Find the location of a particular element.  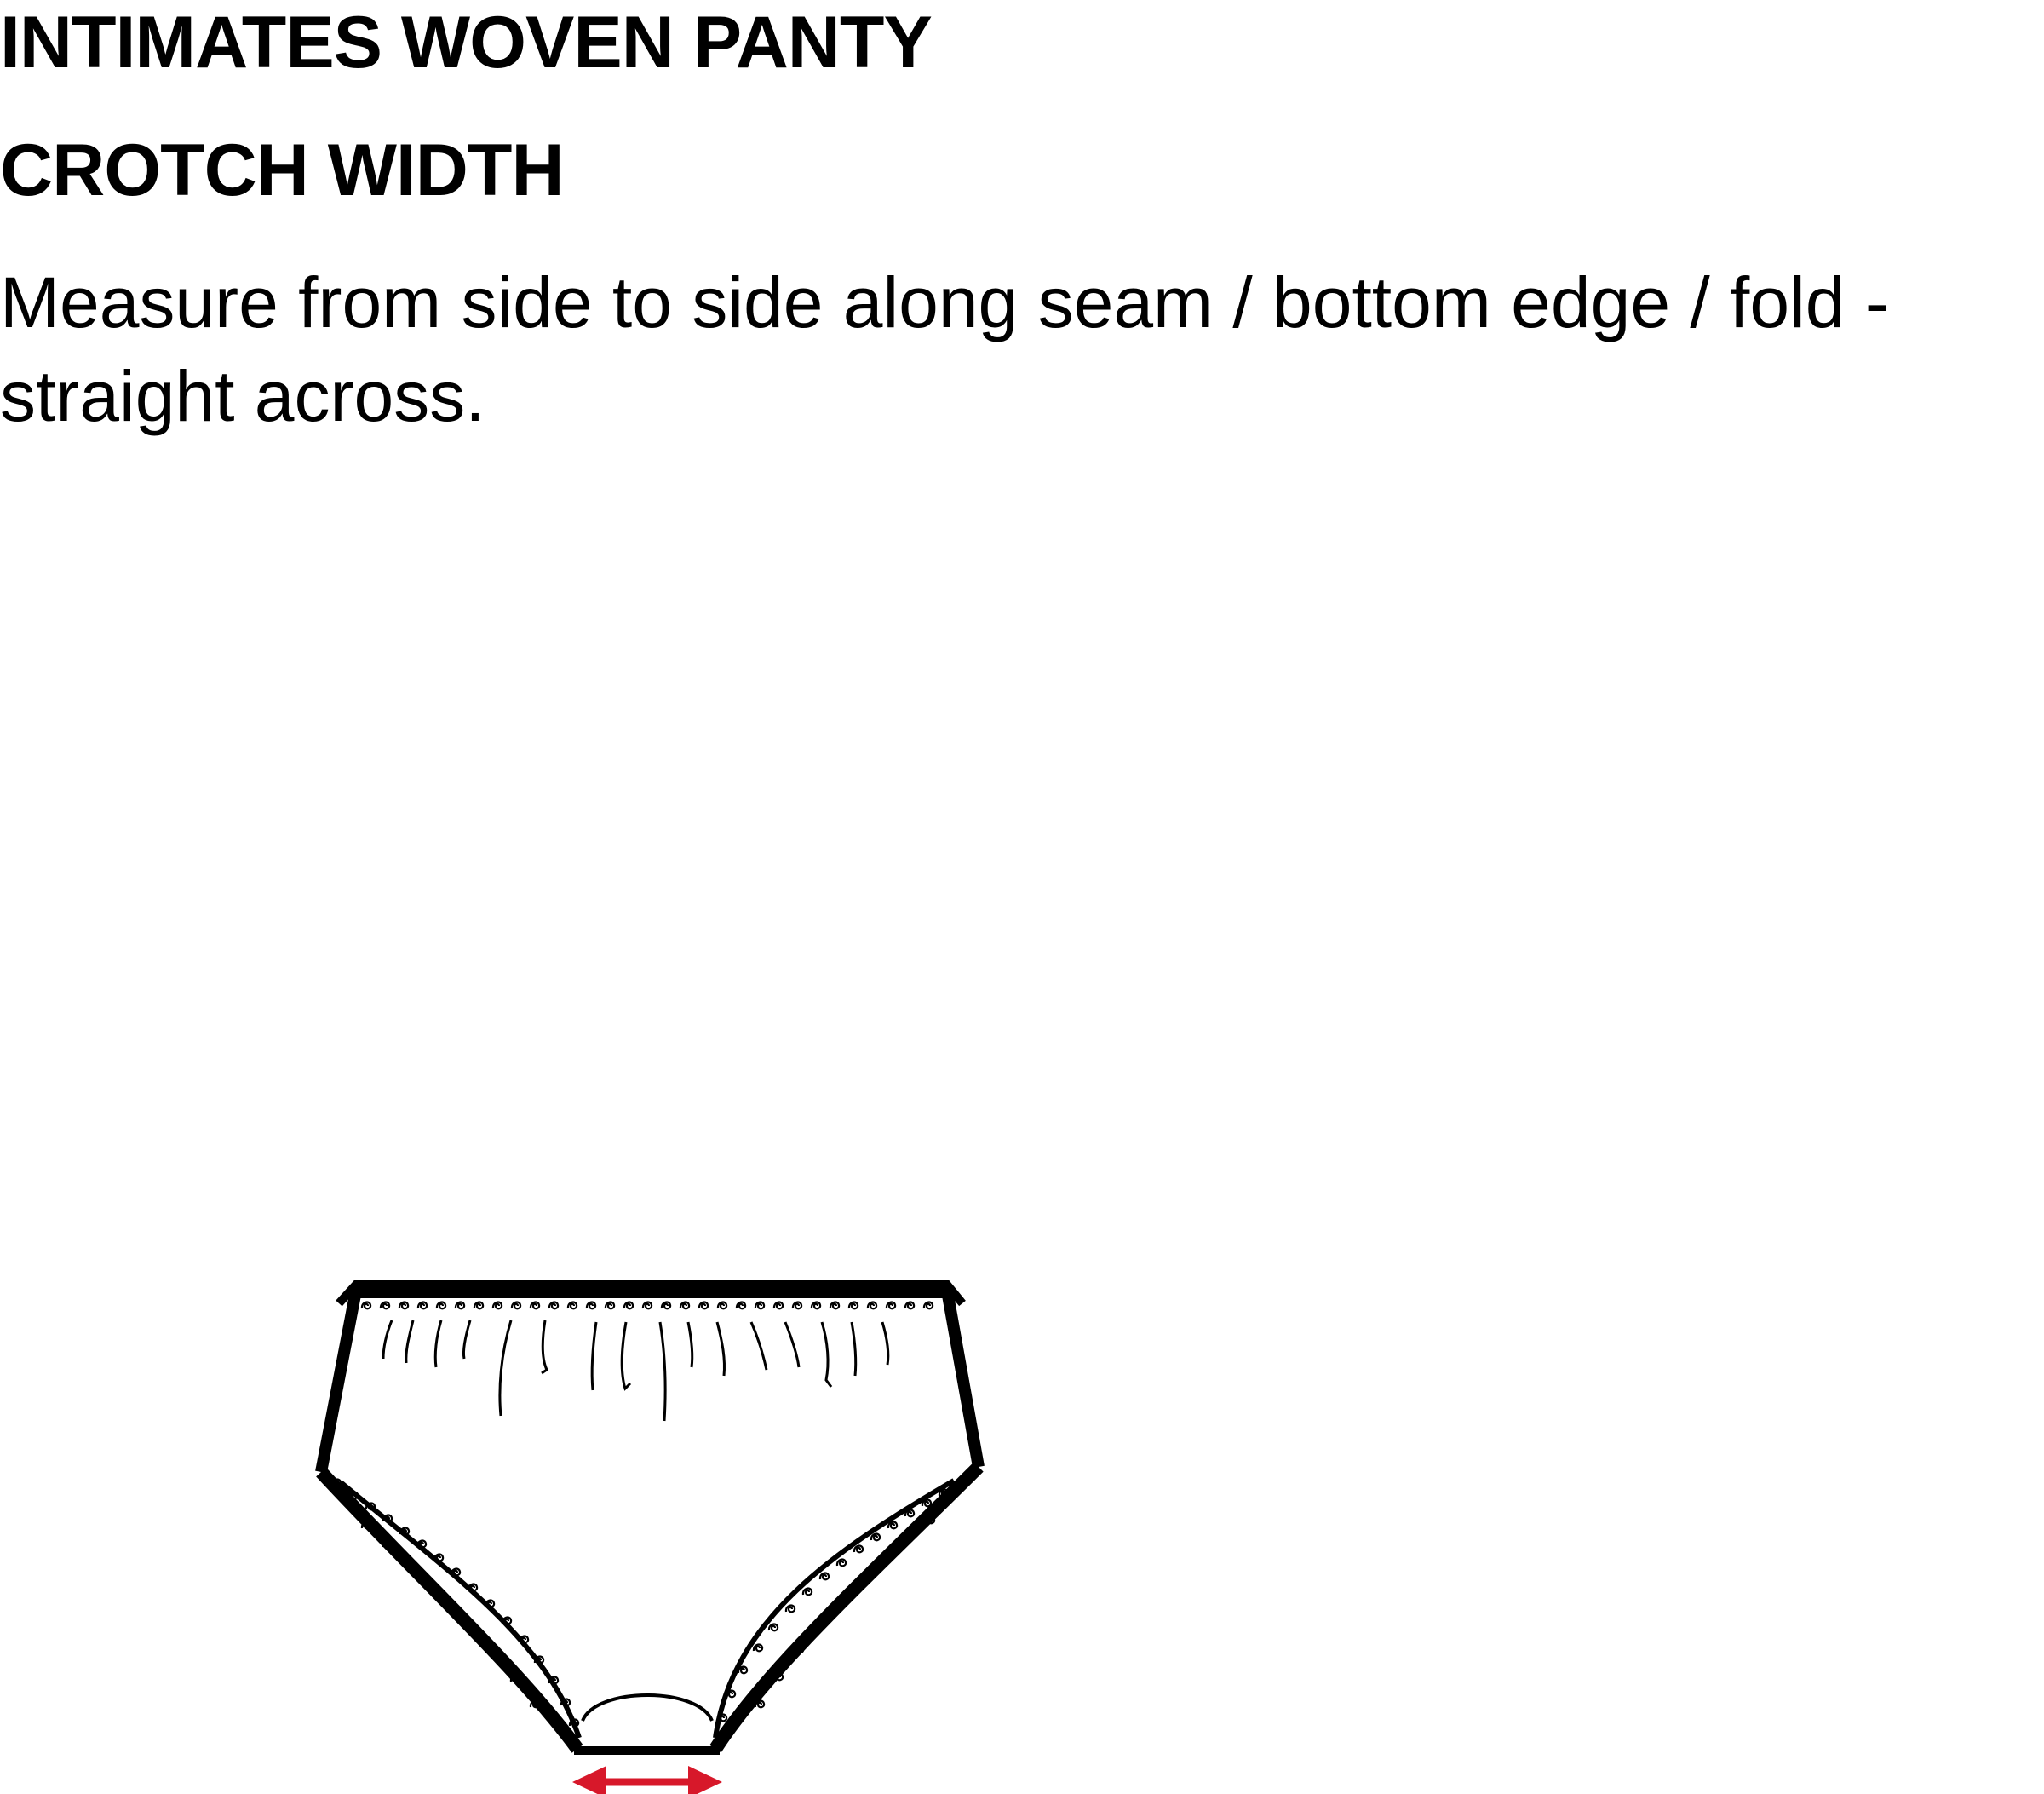

panty-outline-icon is located at coordinates (650, 1518).